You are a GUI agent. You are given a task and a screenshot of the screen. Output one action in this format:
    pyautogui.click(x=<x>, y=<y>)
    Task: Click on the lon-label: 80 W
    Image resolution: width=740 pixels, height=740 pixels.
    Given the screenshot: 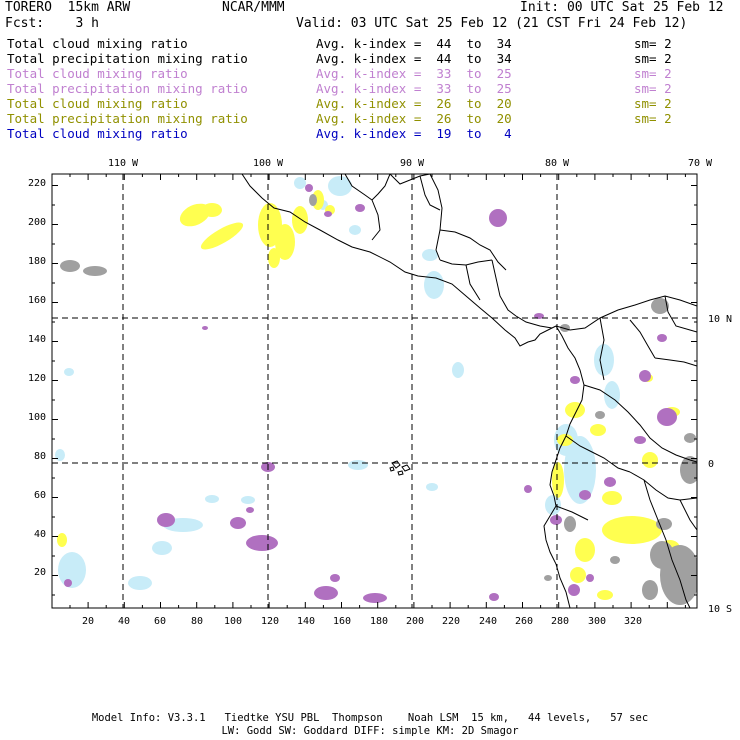 What is the action you would take?
    pyautogui.click(x=557, y=163)
    